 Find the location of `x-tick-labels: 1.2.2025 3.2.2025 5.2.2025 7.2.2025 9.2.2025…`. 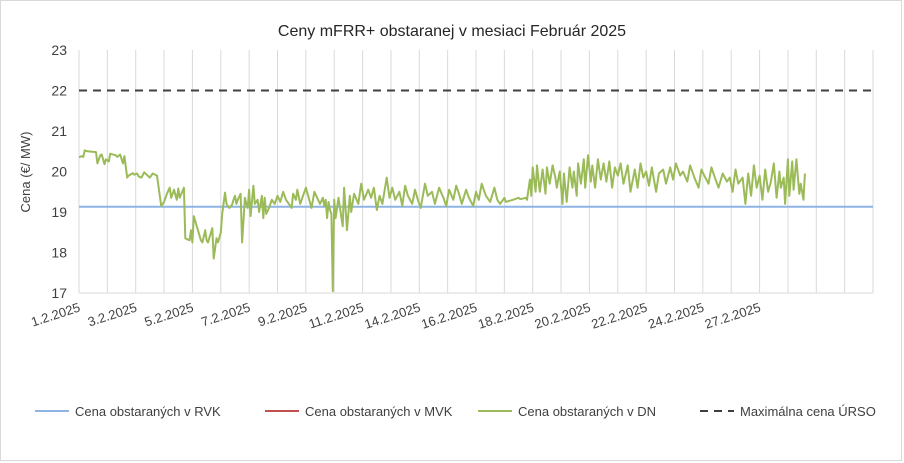

x-tick-labels: 1.2.2025 3.2.2025 5.2.2025 7.2.2025 9.2.2025… is located at coordinates (395, 316).